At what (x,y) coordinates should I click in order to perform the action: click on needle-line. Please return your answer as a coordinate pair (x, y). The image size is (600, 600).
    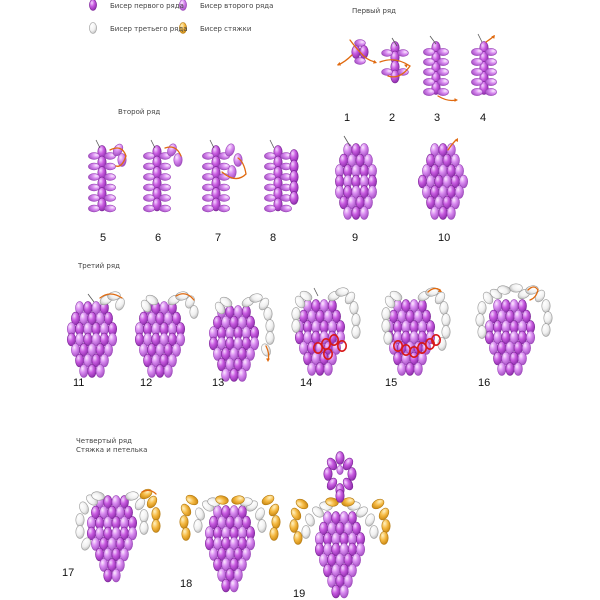
    Looking at the image, I should click on (433, 40).